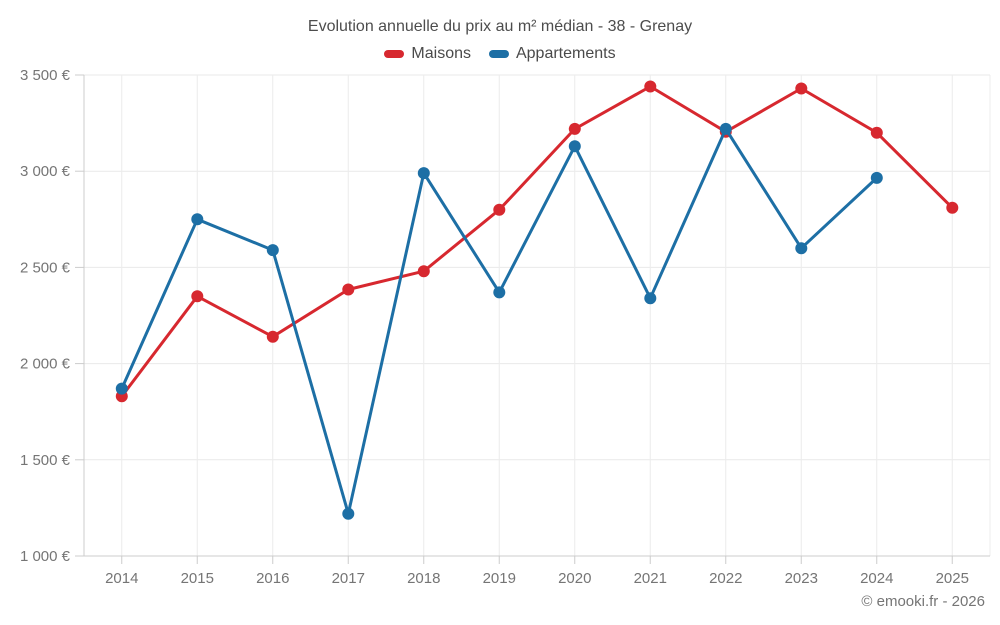  Describe the element at coordinates (876, 177) in the screenshot. I see `data-point-appartements-2024` at that location.